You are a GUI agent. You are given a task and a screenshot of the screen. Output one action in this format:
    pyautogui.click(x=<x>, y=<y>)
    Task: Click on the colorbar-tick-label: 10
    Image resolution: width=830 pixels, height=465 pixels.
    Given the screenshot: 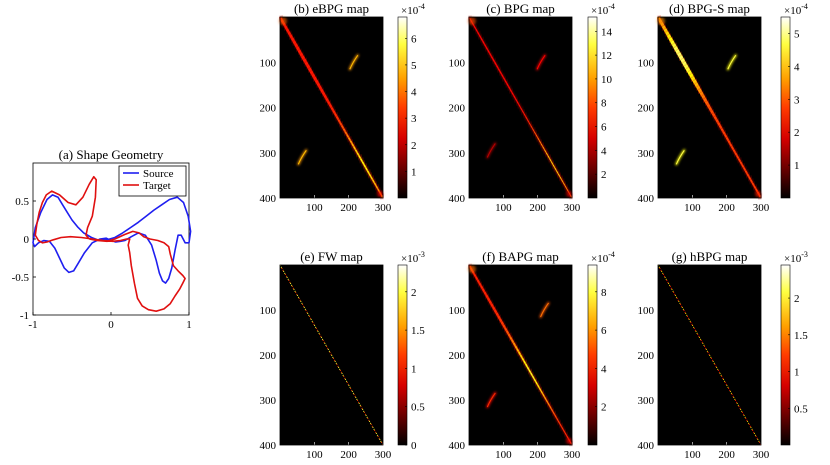 What is the action you would take?
    pyautogui.click(x=607, y=80)
    